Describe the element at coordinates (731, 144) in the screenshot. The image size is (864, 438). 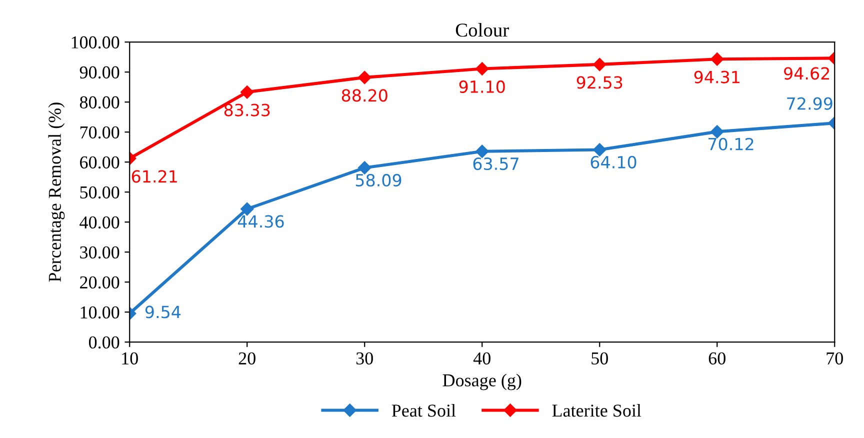
I see `data-label: 70.12` at that location.